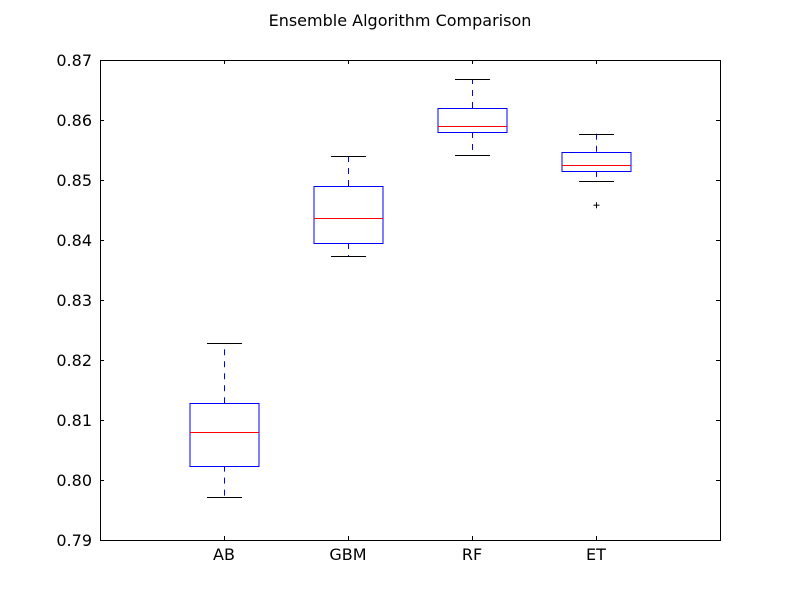 Image resolution: width=800 pixels, height=600 pixels. Describe the element at coordinates (74, 360) in the screenshot. I see `y-tick-label: 0.82` at that location.